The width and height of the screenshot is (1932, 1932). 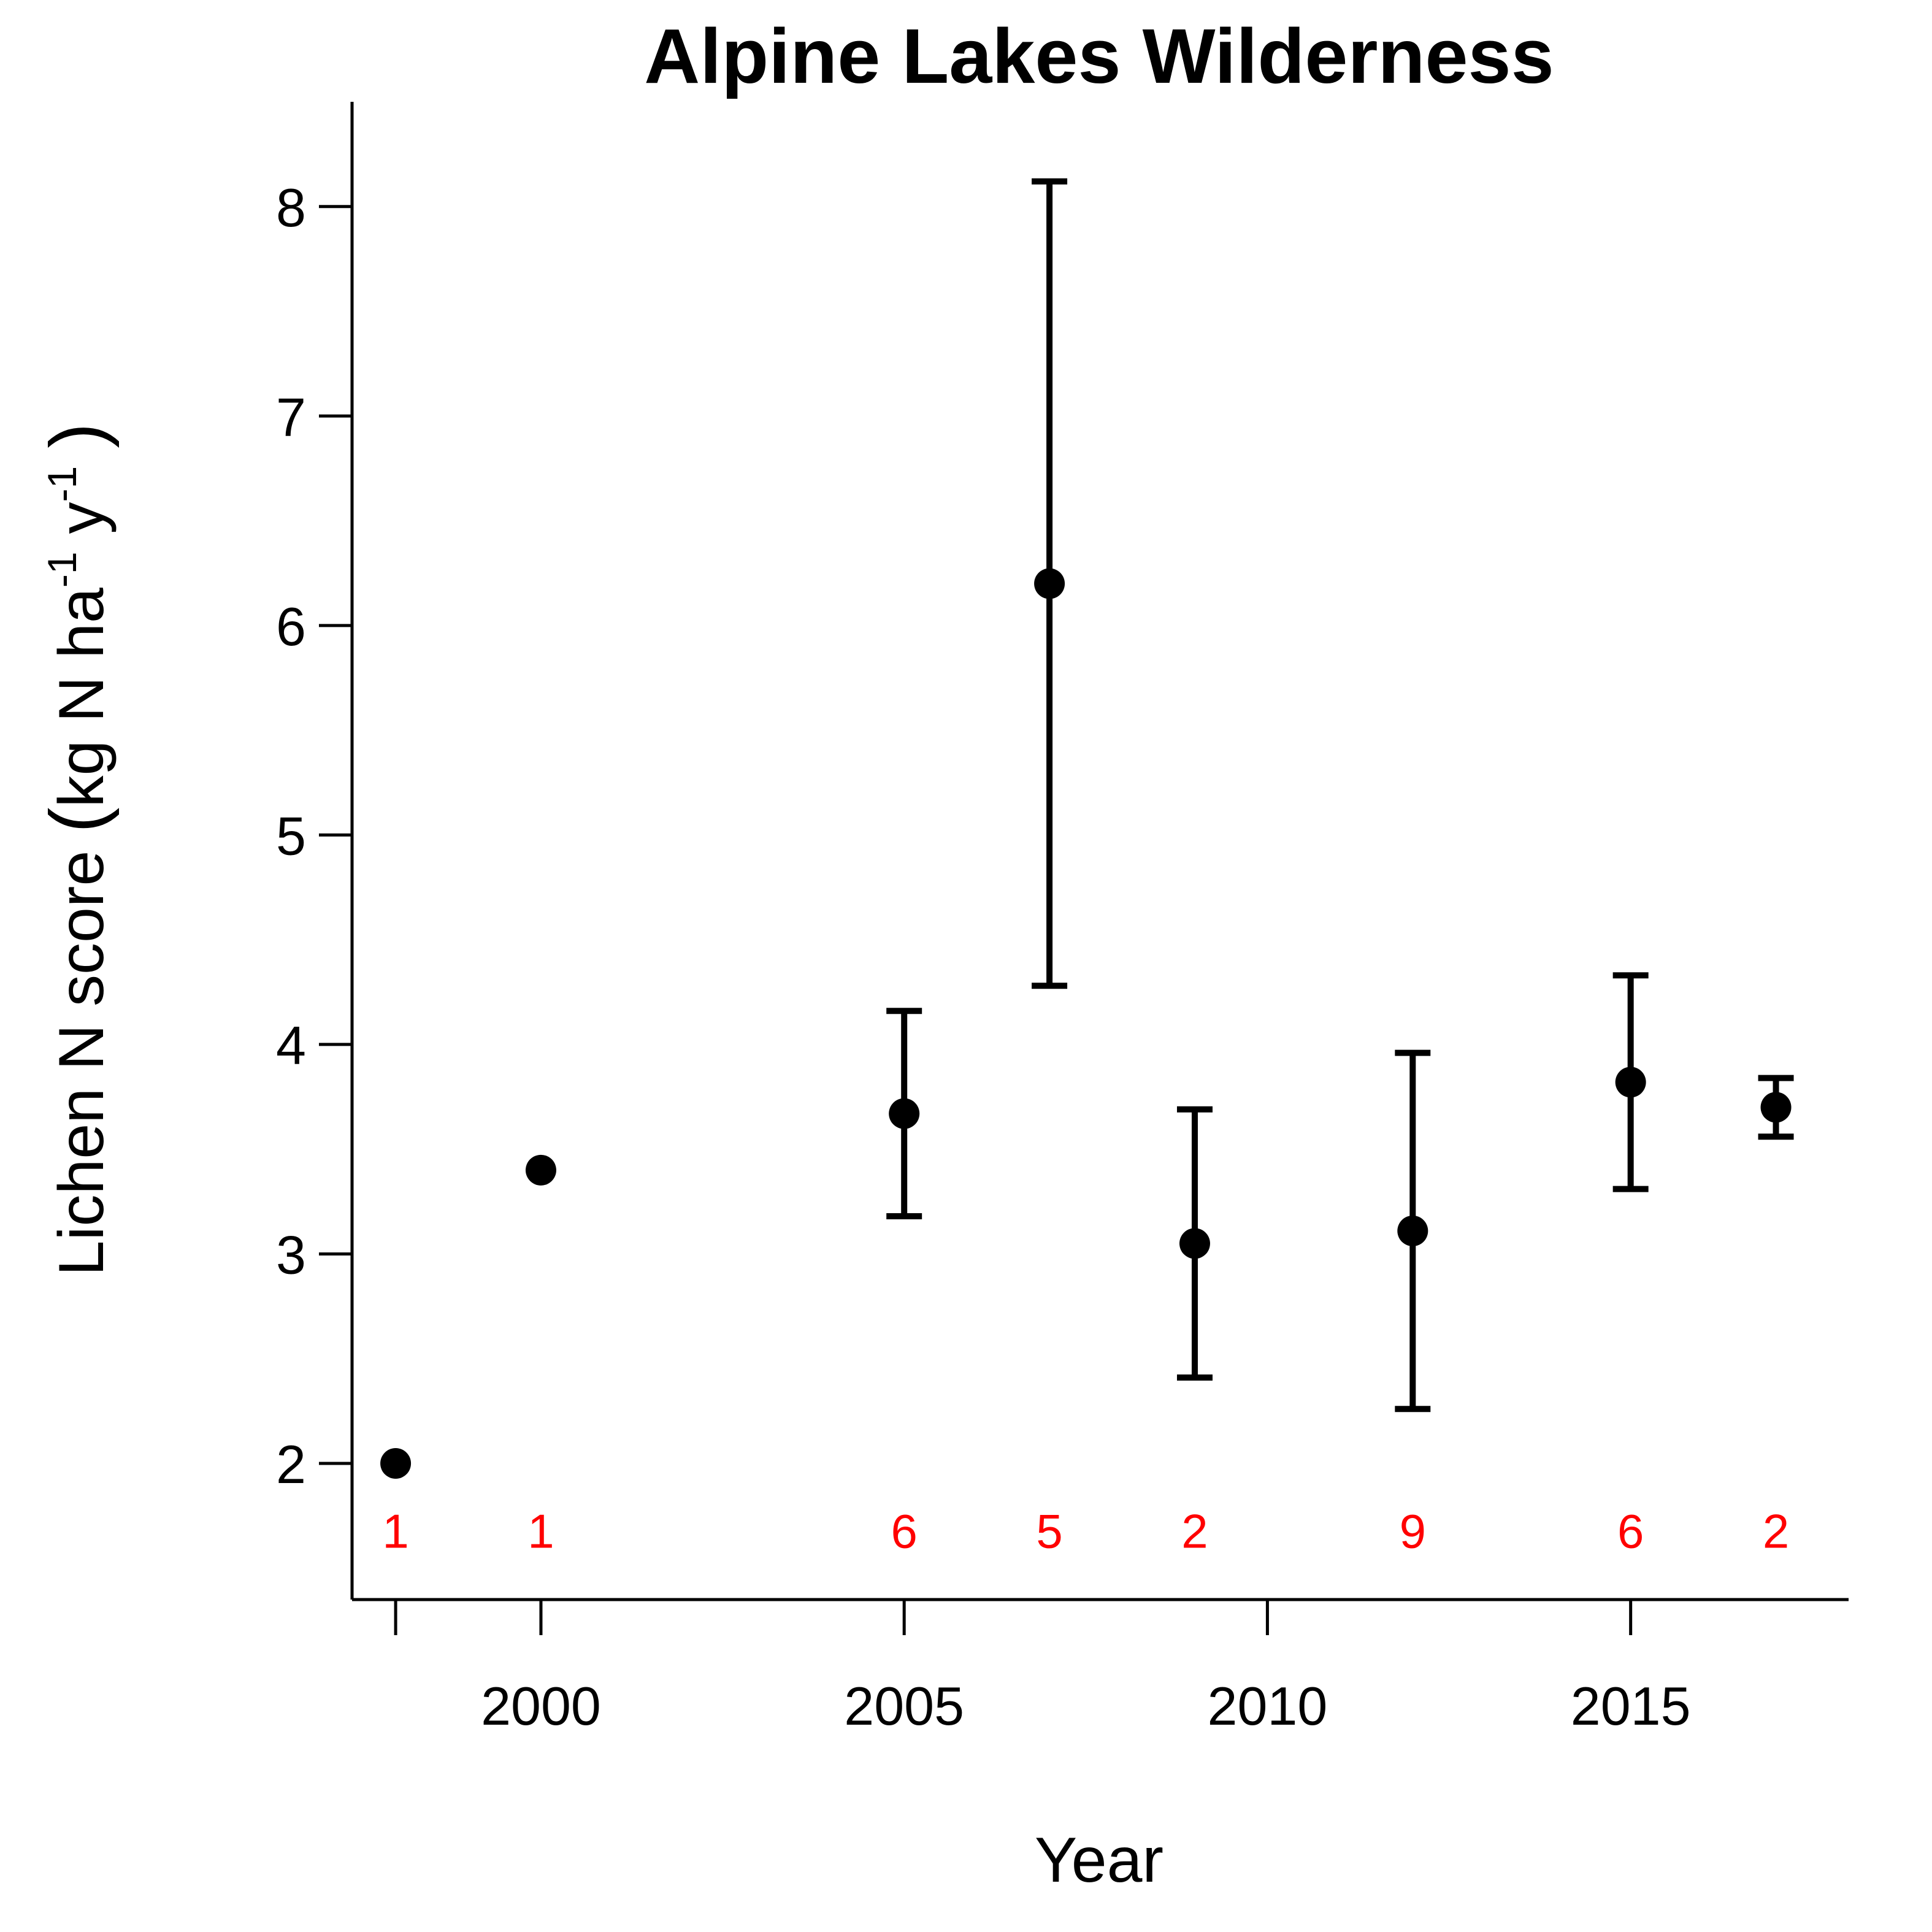 I want to click on y-tick-label: 7, so click(x=291, y=416).